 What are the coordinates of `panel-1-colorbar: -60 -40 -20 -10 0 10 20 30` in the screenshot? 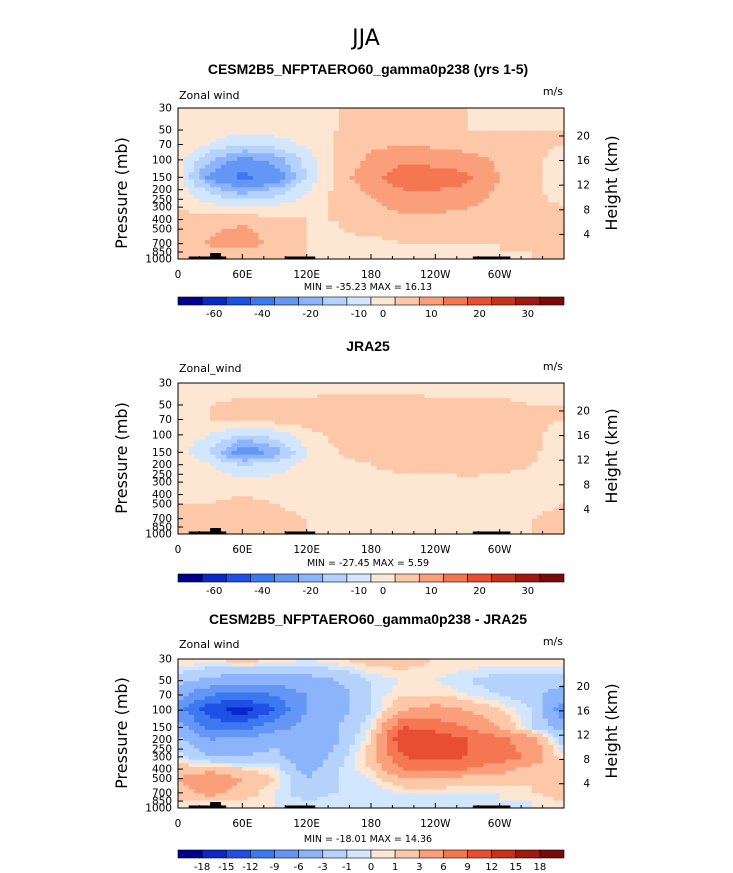 It's located at (371, 308).